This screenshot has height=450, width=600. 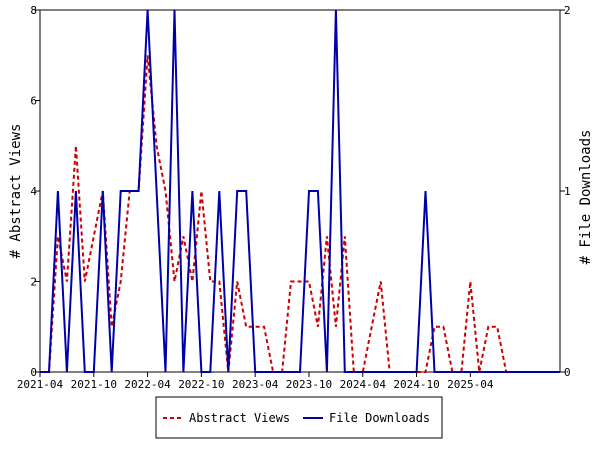 I want to click on x-tick-label: 2023-04, so click(x=255, y=384).